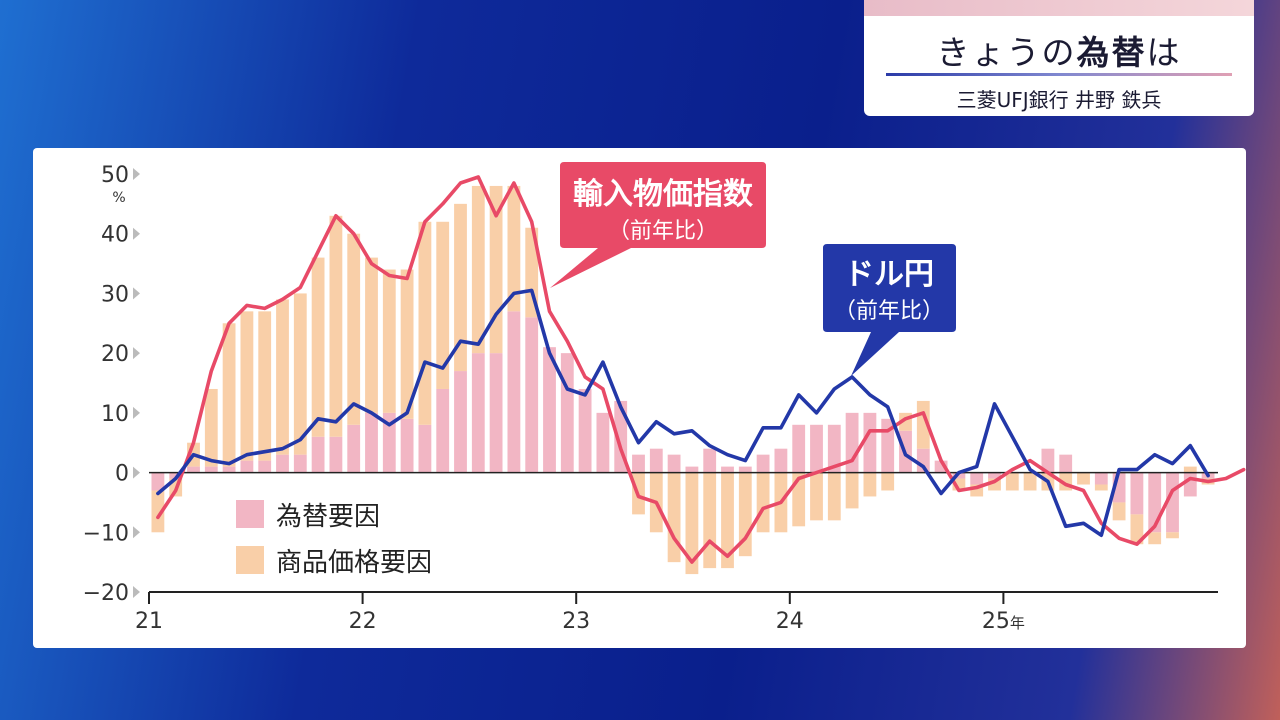 This screenshot has width=1280, height=720. Describe the element at coordinates (889, 274) in the screenshot. I see `usdjpy-callout-title: ドル円` at that location.